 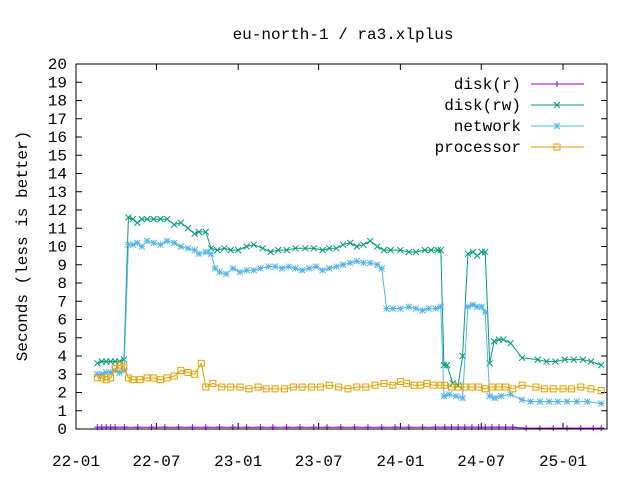 What do you see at coordinates (156, 462) in the screenshot?
I see `x-tick-label: 22-07` at bounding box center [156, 462].